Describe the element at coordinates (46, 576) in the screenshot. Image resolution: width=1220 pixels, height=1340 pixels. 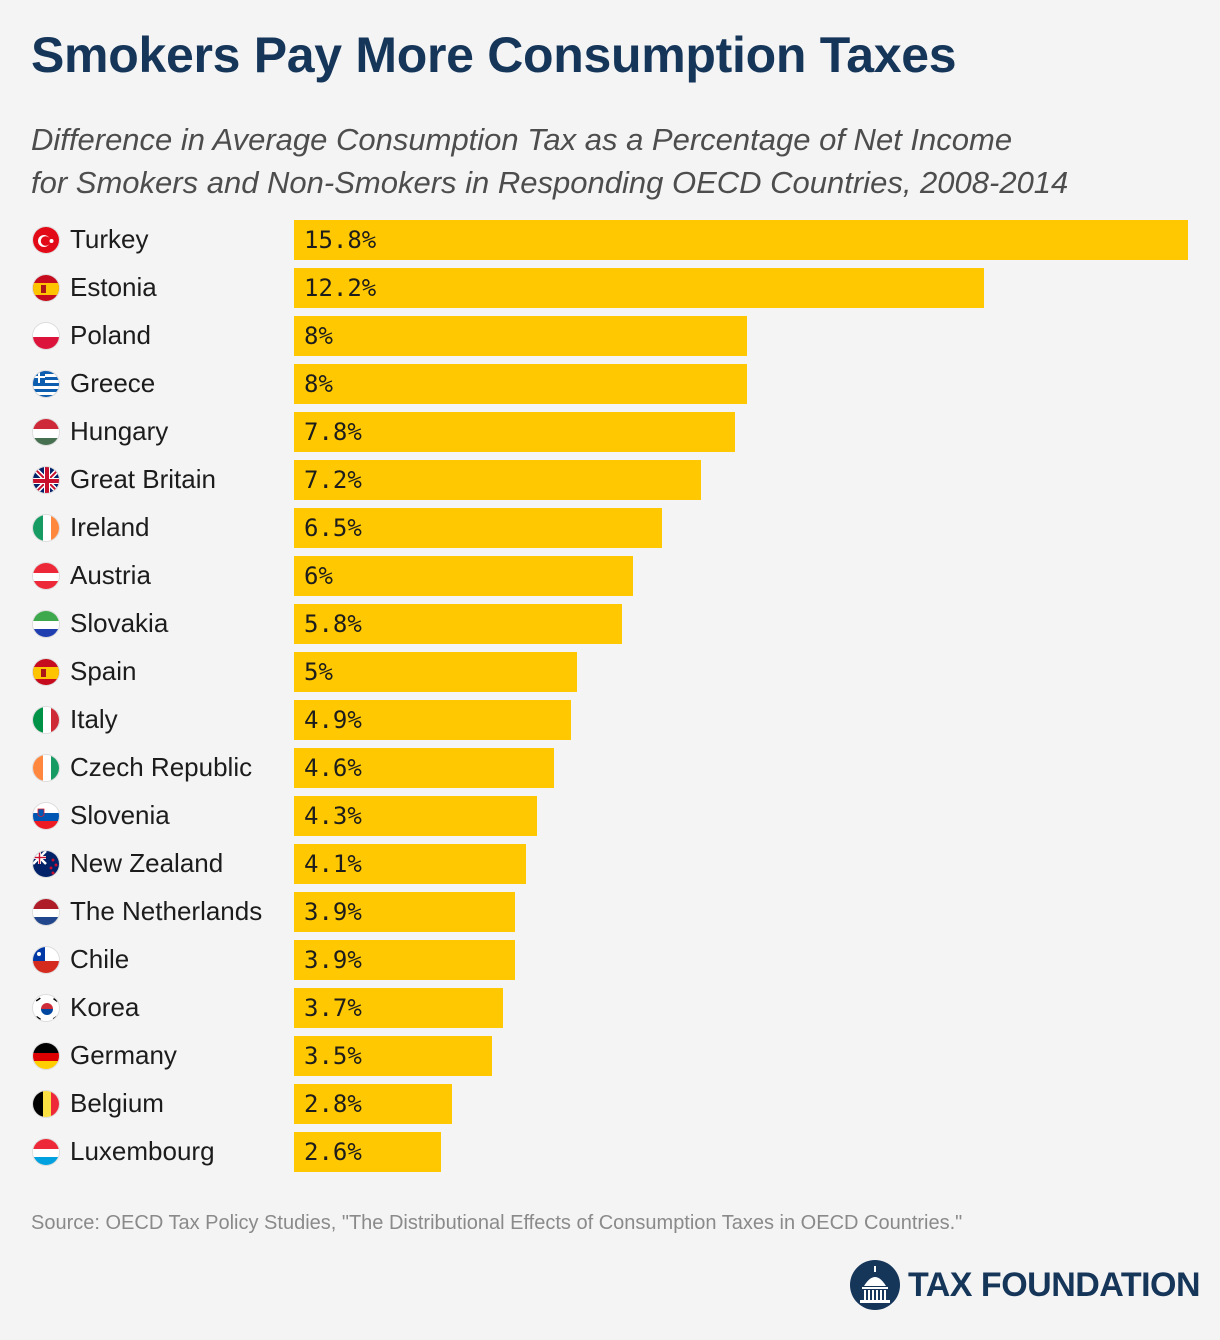
I see `austria-flag-icon` at that location.